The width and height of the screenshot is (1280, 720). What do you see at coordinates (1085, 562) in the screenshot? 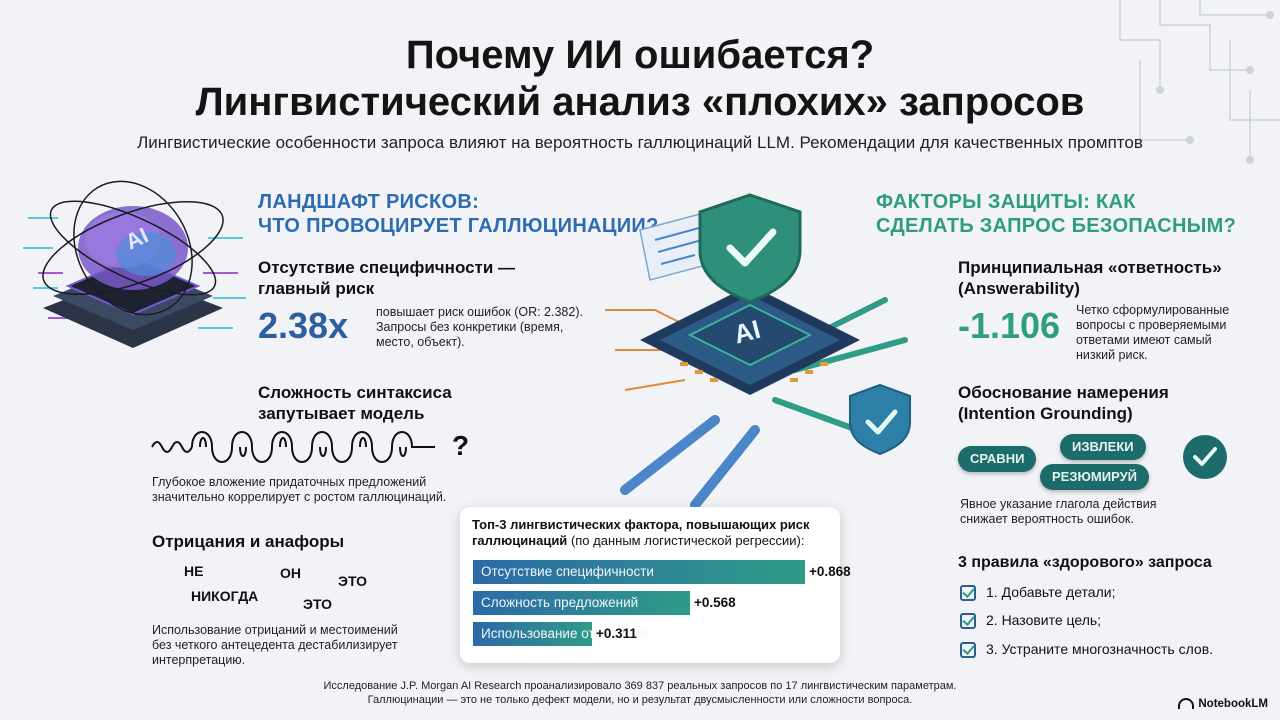
I see `rules-title: 3 правила «здорового» запроса` at bounding box center [1085, 562].